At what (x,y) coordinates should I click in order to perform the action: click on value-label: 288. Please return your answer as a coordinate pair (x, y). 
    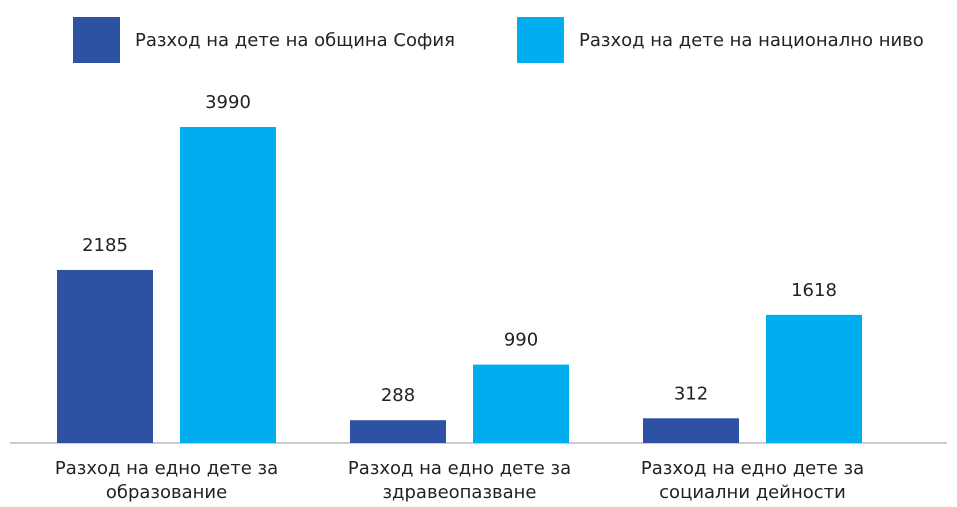
    Looking at the image, I should click on (398, 395).